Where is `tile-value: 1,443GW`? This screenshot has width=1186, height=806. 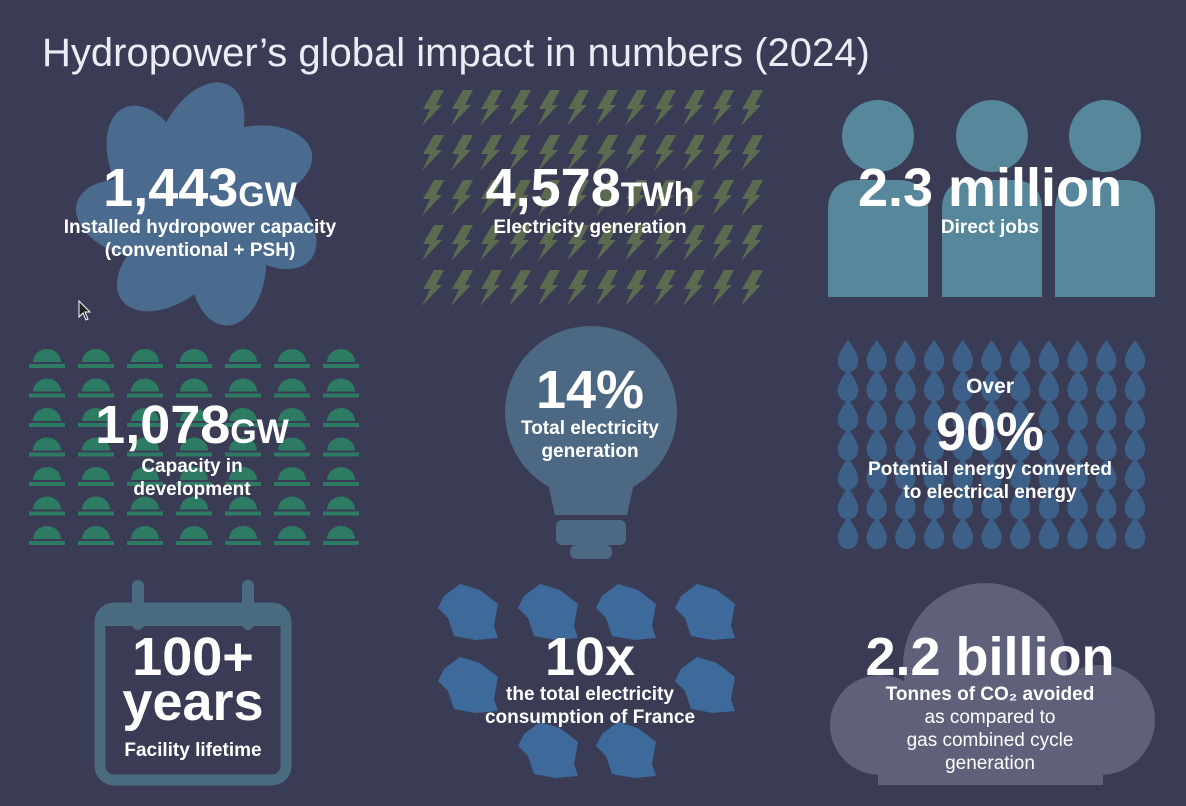 tile-value: 1,443GW is located at coordinates (200, 188).